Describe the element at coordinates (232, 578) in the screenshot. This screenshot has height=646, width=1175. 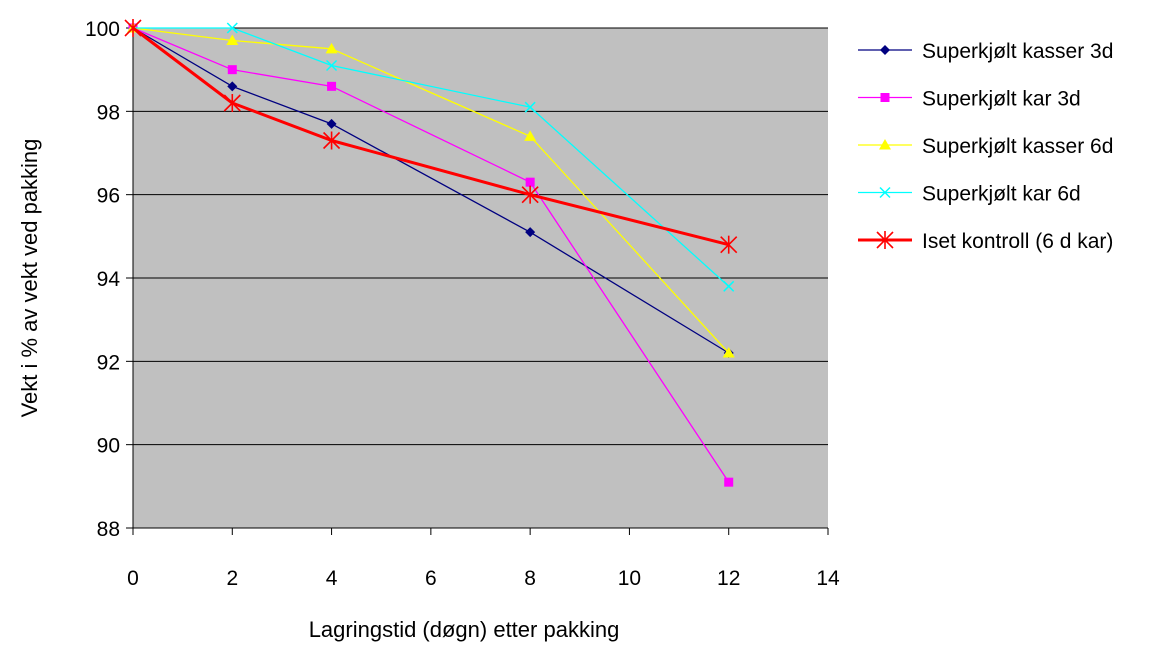
I see `x-tick-label: 2` at that location.